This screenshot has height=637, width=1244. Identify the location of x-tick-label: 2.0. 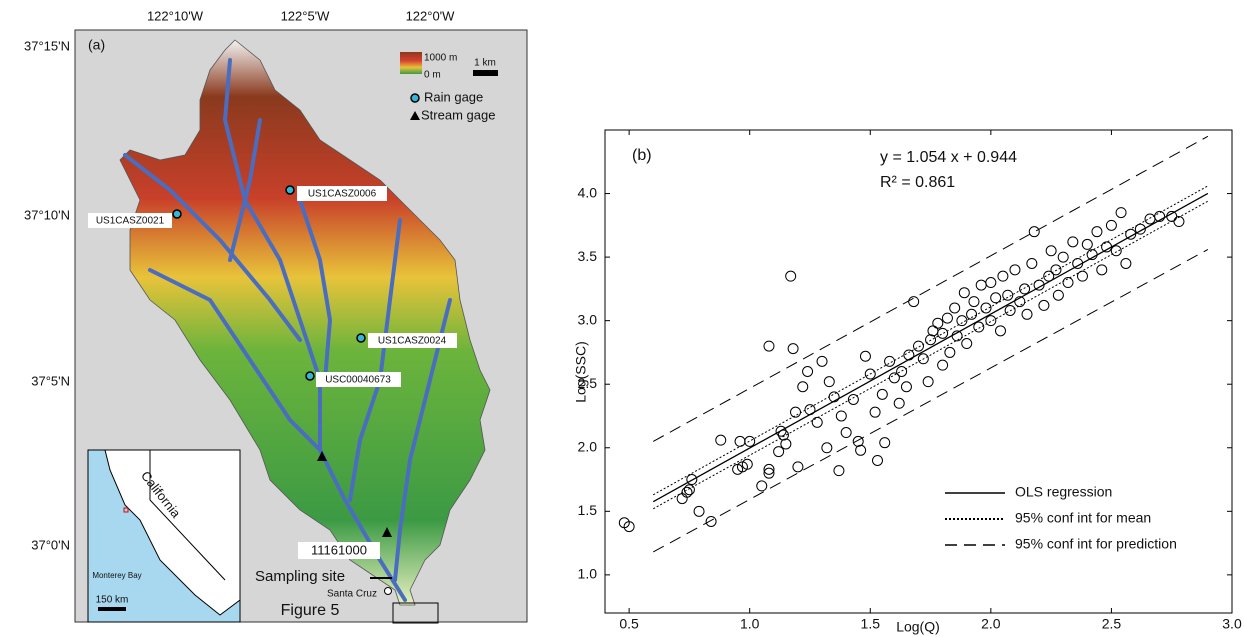
(991, 624).